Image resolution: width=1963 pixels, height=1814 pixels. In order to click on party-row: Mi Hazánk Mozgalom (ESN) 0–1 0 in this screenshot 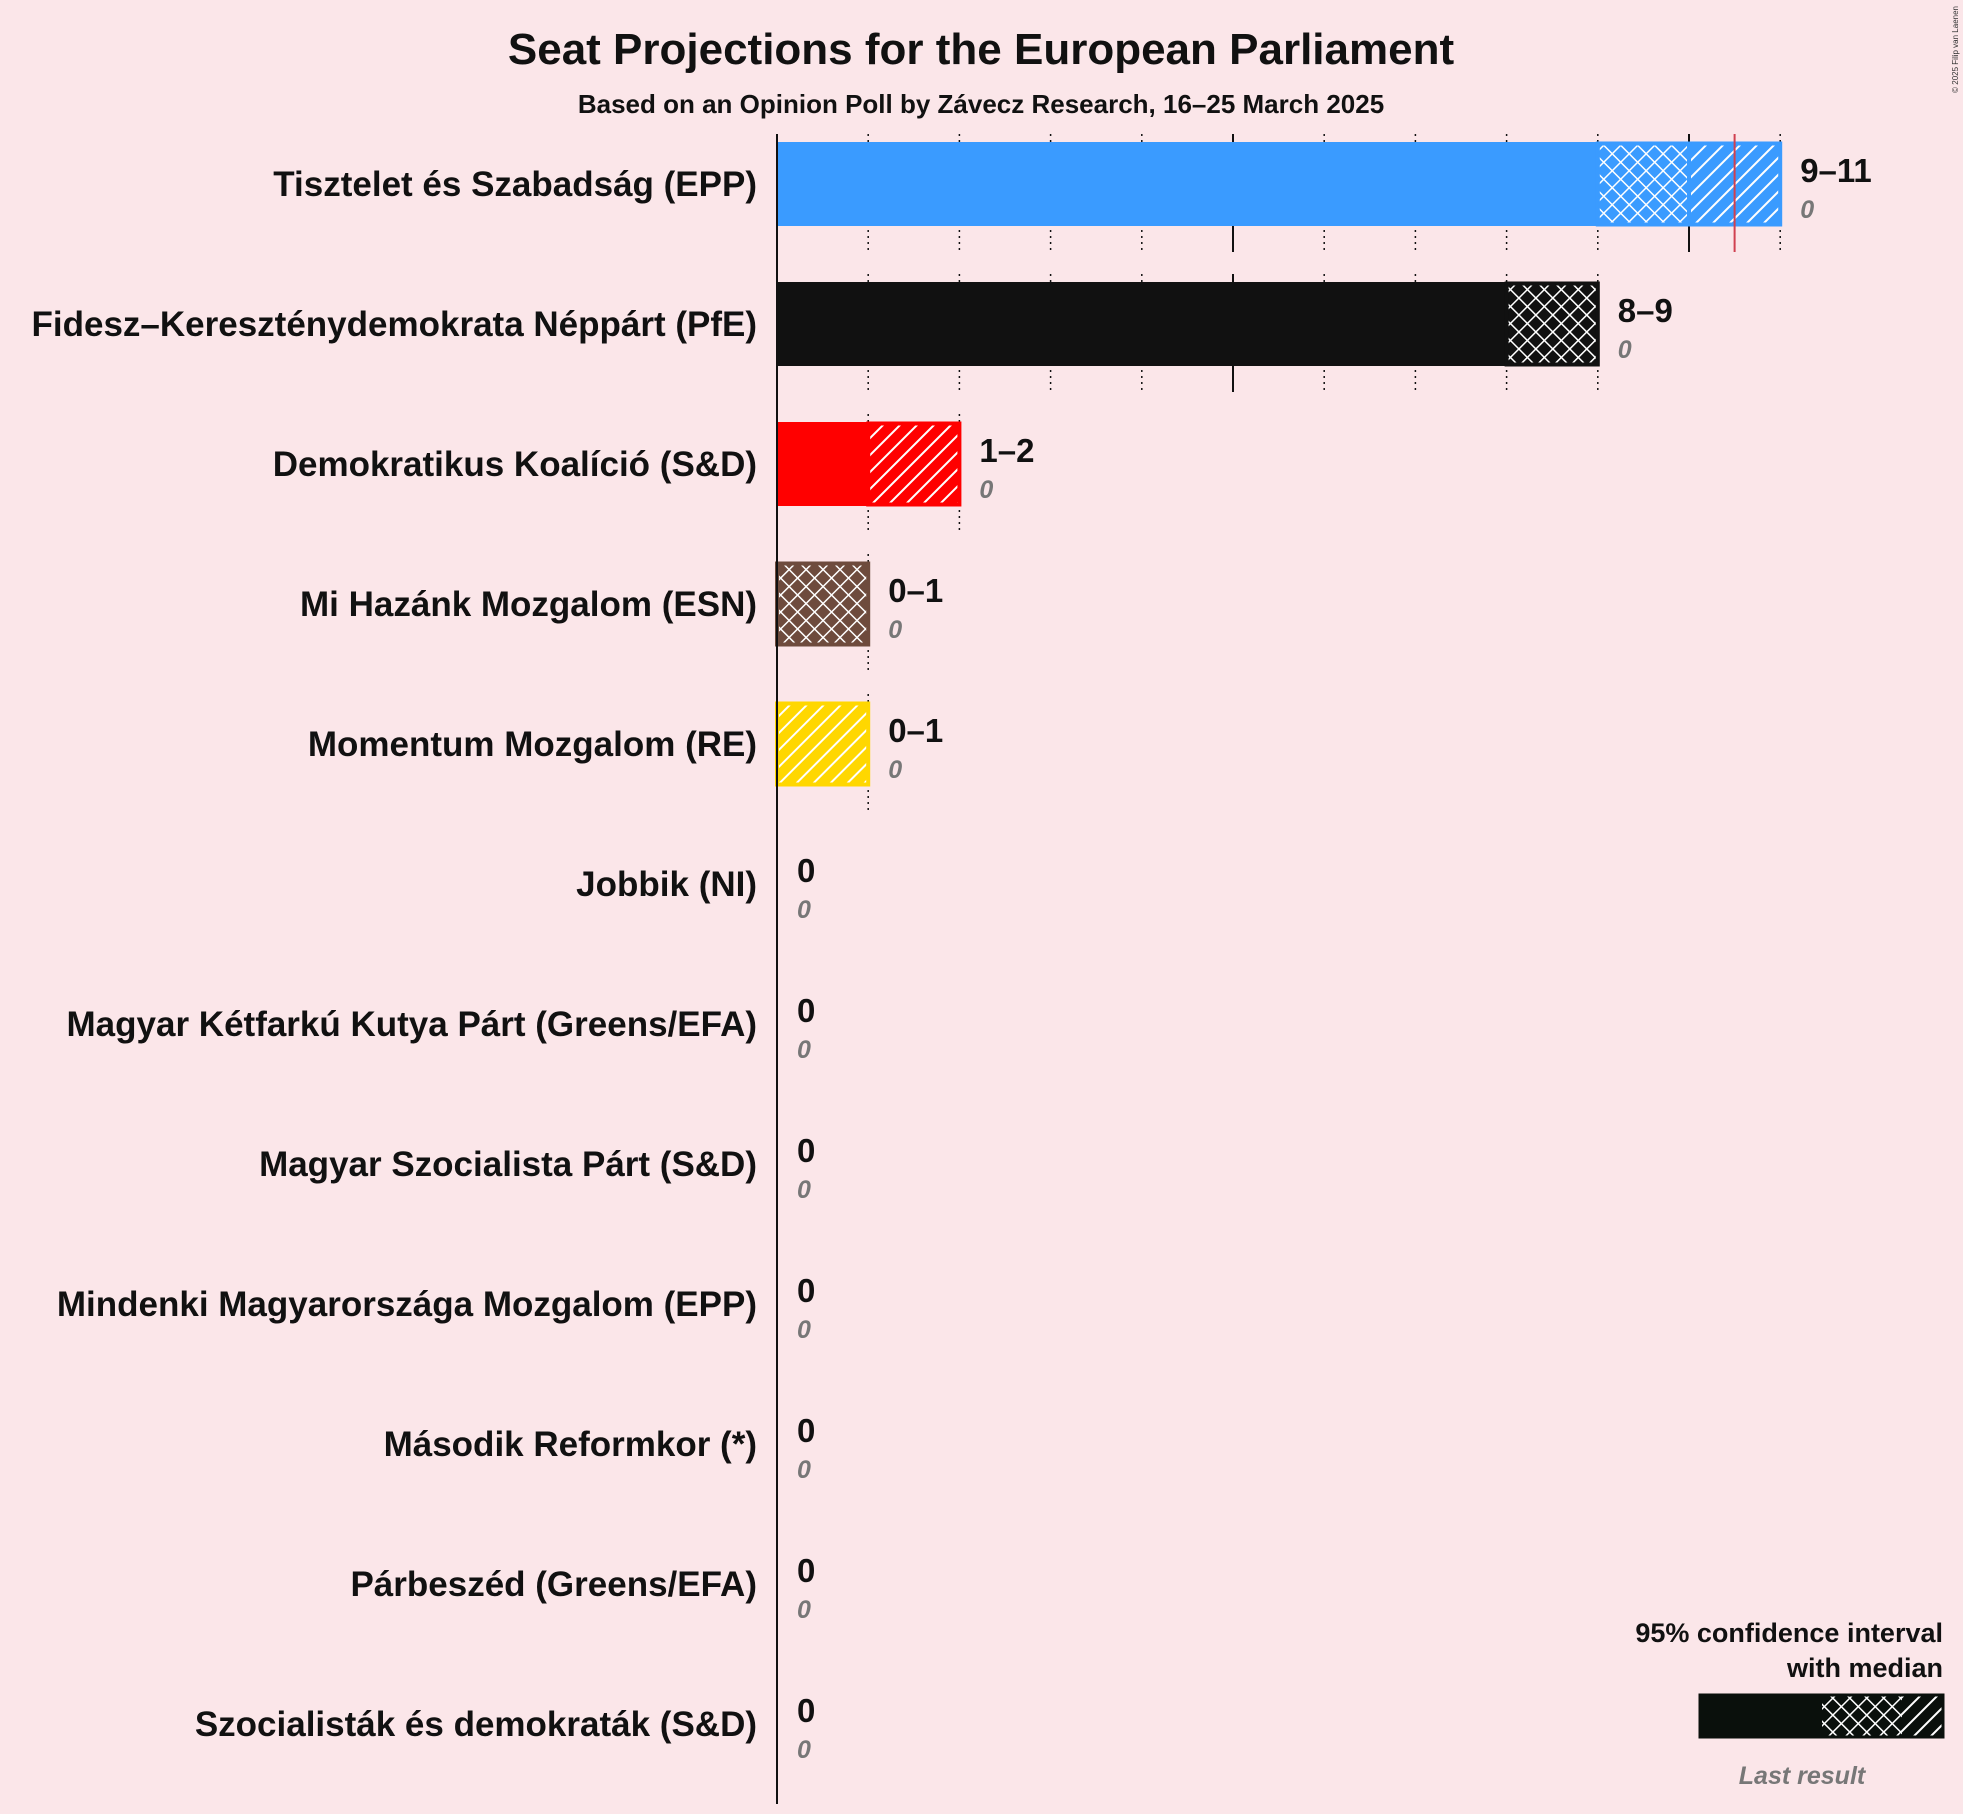, I will do `click(621, 604)`.